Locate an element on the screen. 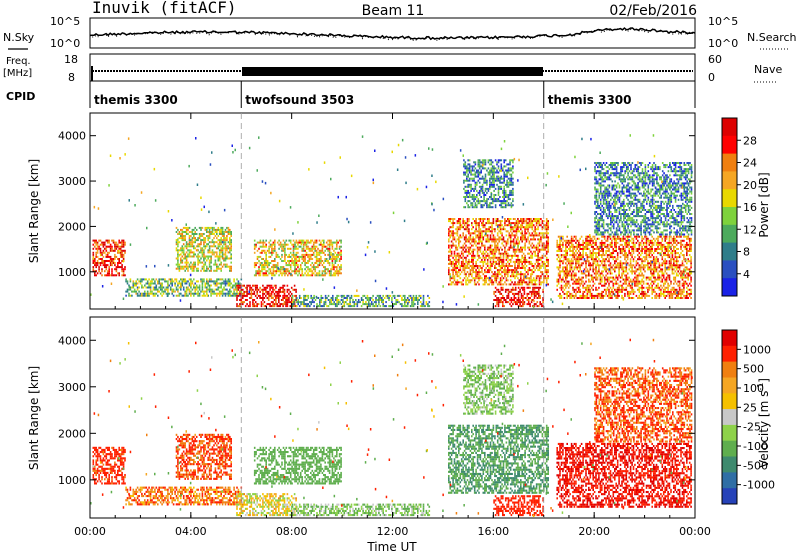 The width and height of the screenshot is (800, 554). cpid-label: CPID is located at coordinates (20, 96).